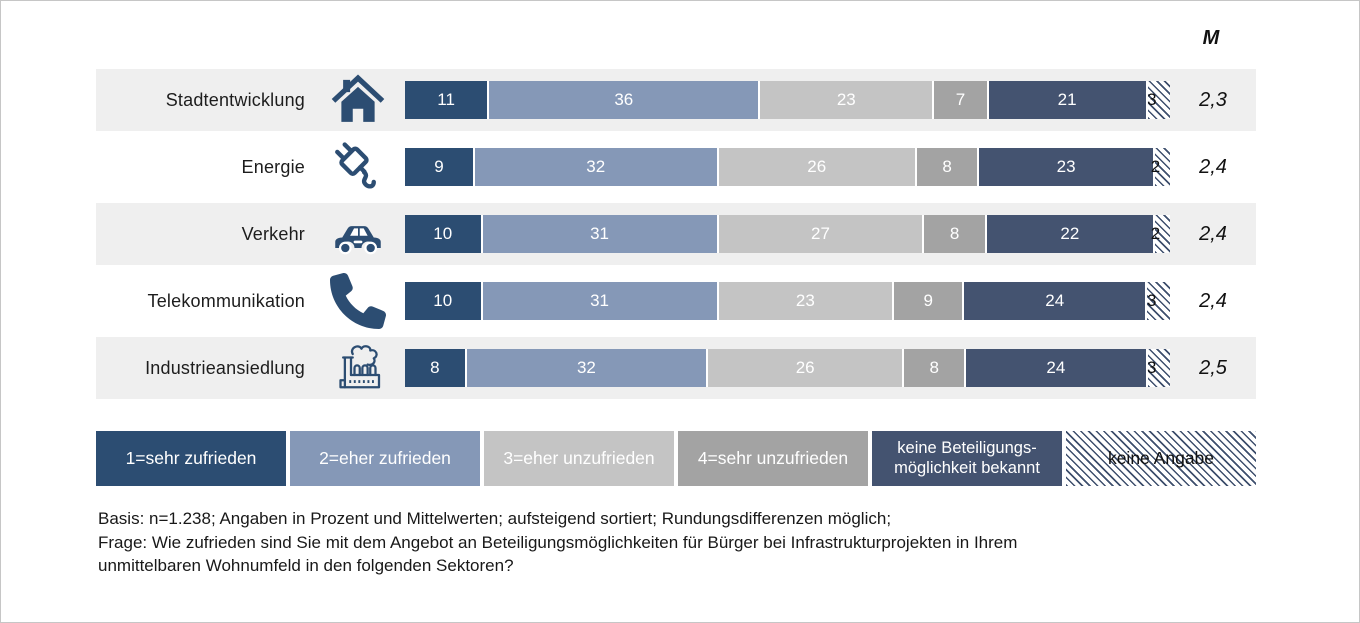  I want to click on category-label: Energie, so click(273, 166).